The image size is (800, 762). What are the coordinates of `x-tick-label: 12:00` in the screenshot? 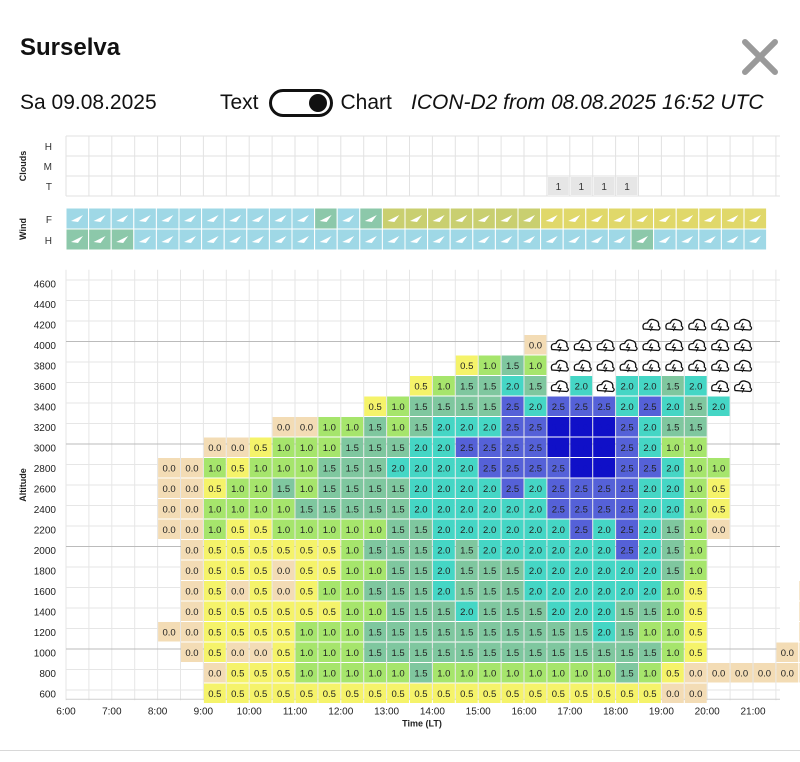 It's located at (340, 711).